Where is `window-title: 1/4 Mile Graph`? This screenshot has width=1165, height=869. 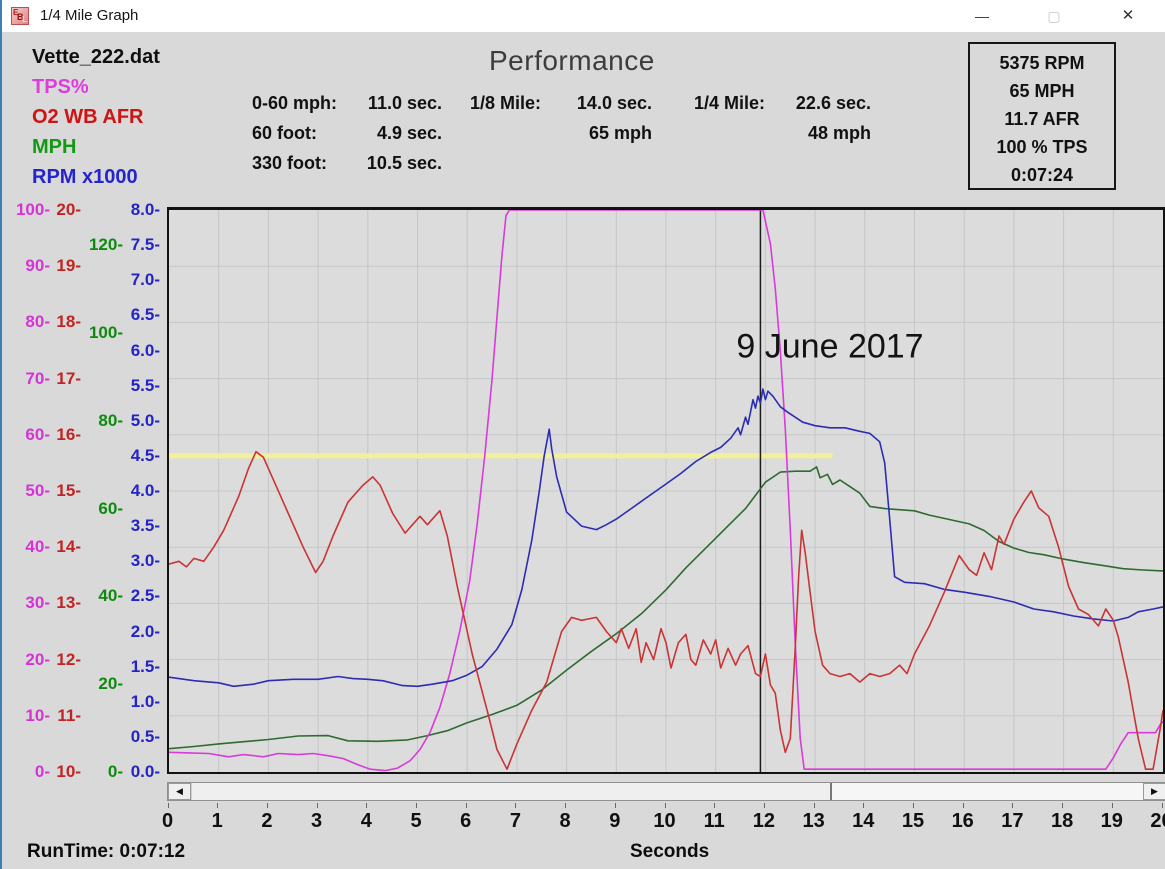
window-title: 1/4 Mile Graph is located at coordinates (89, 15).